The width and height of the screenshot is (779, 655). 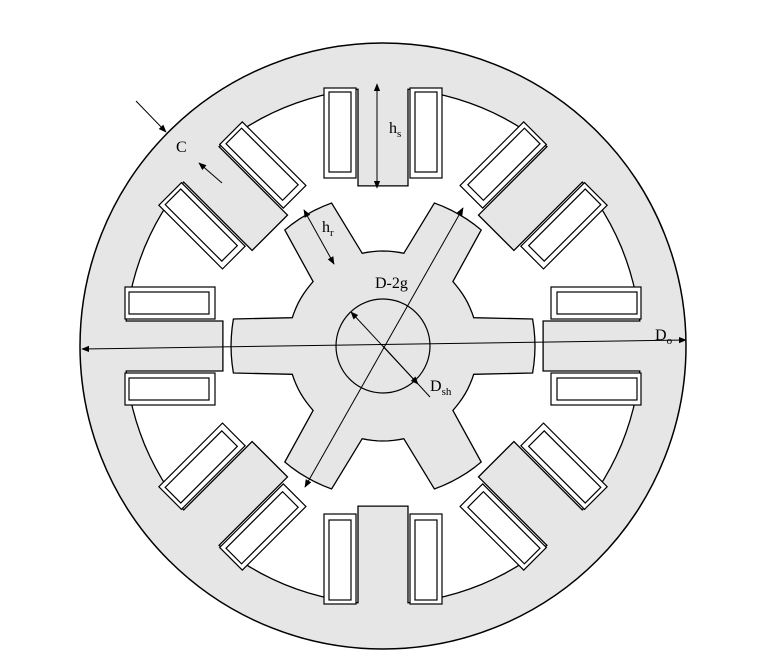 What do you see at coordinates (391, 283) in the screenshot?
I see `label-rotor-diameter: D-2g` at bounding box center [391, 283].